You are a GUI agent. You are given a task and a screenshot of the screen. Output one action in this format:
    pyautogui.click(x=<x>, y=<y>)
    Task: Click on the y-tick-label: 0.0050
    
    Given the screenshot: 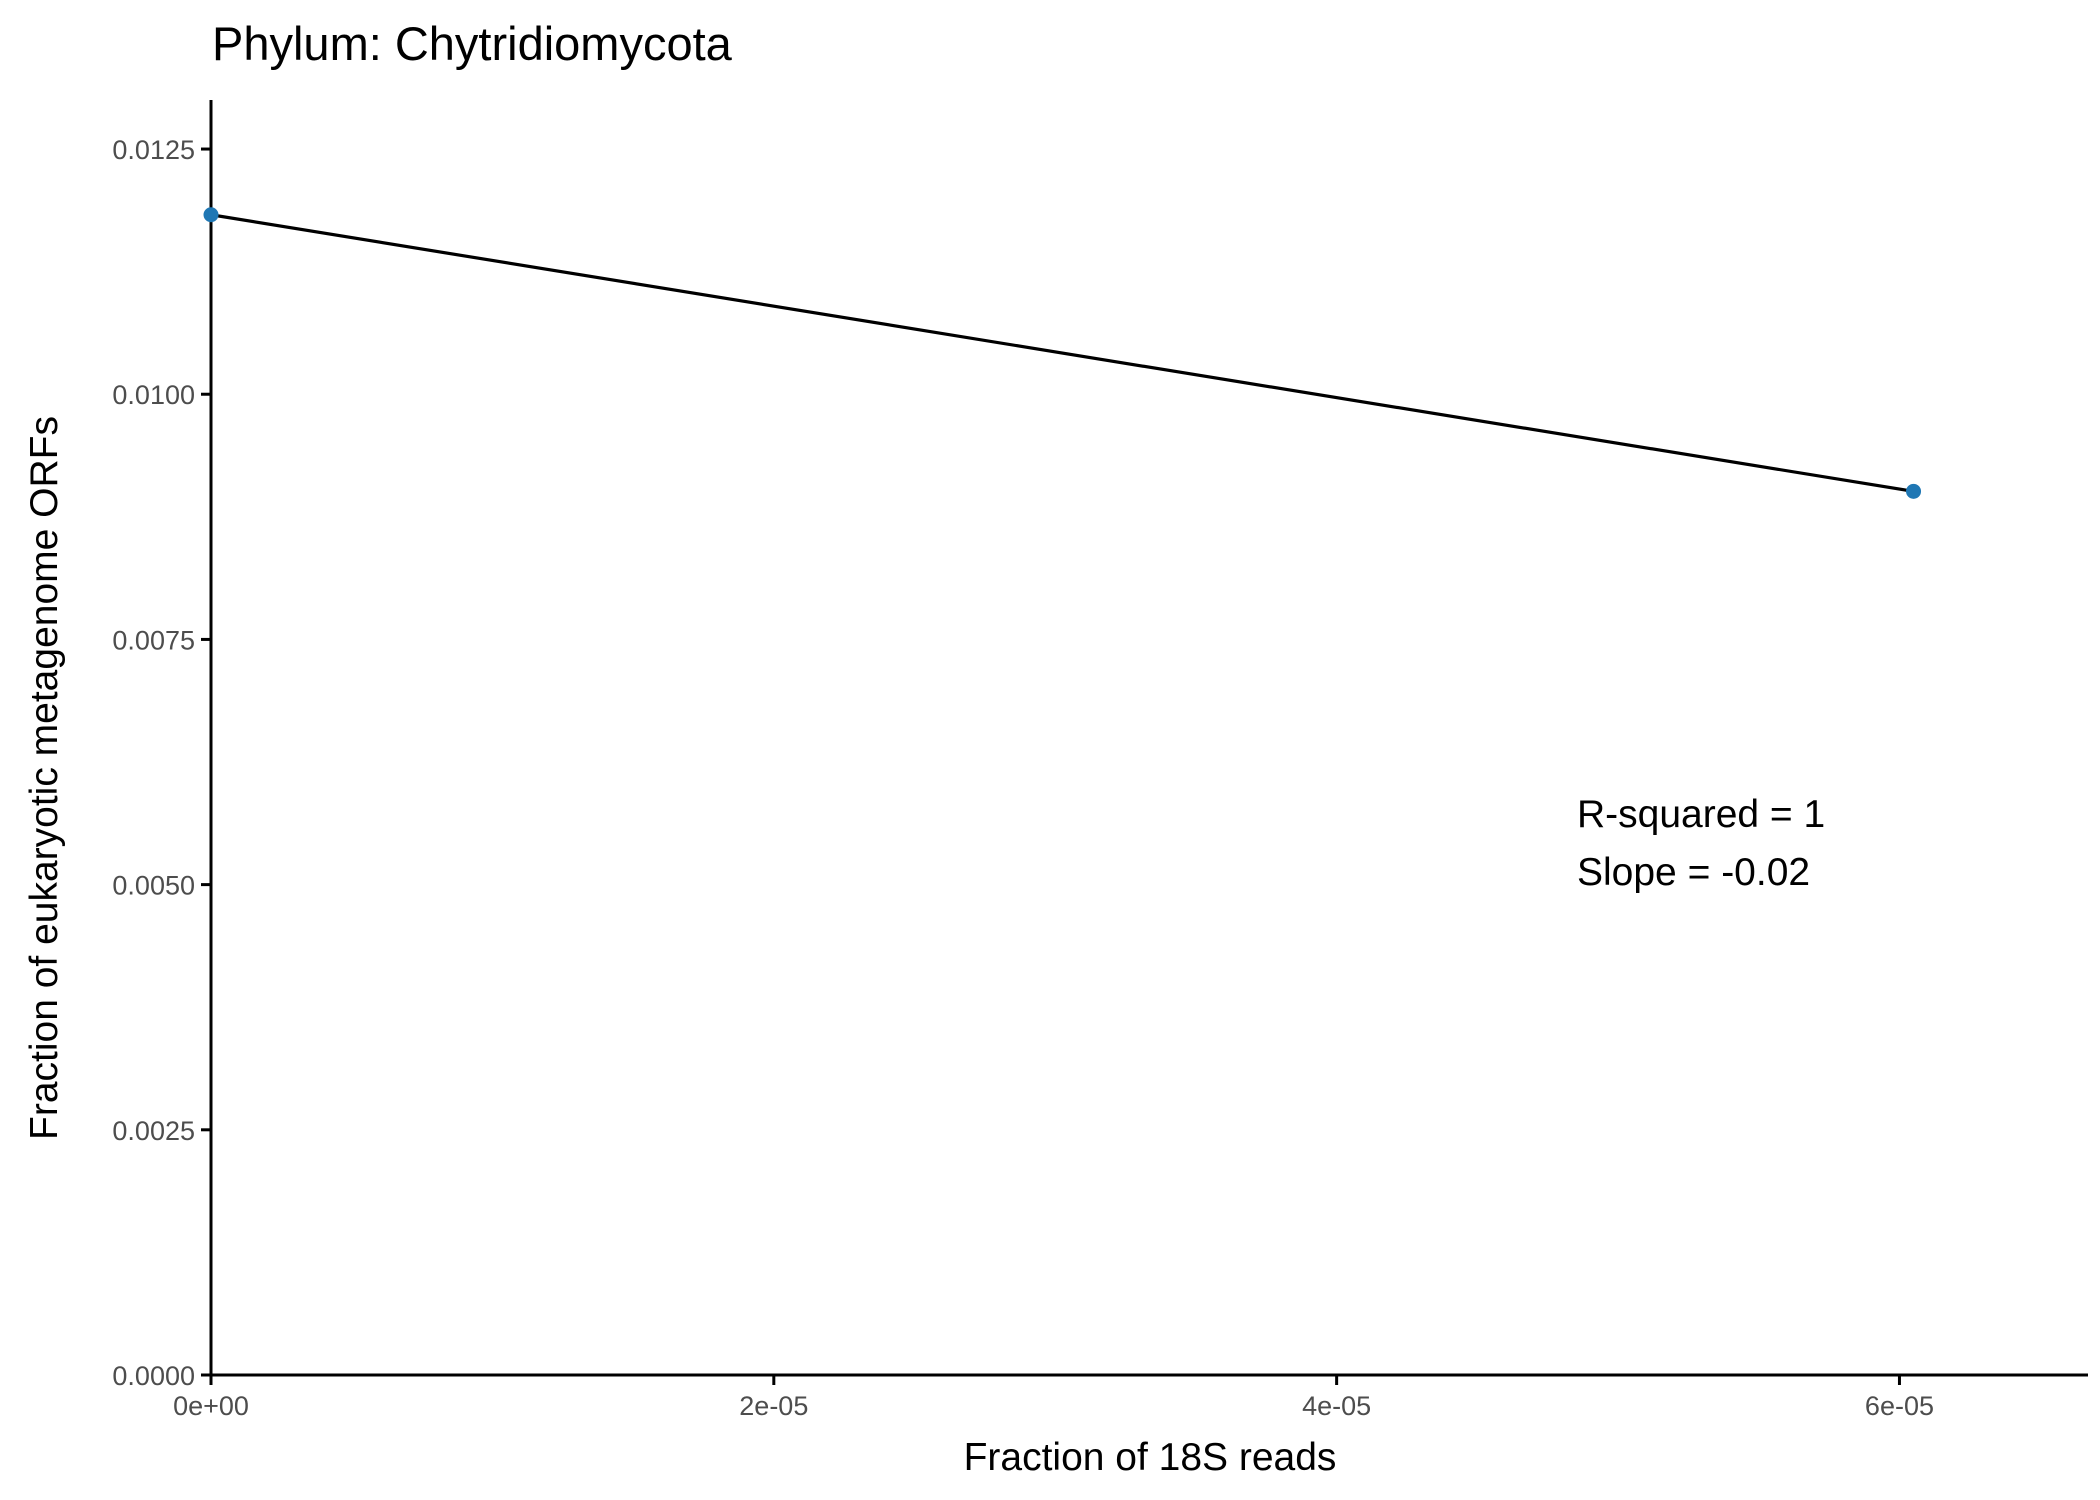 What is the action you would take?
    pyautogui.click(x=153, y=886)
    